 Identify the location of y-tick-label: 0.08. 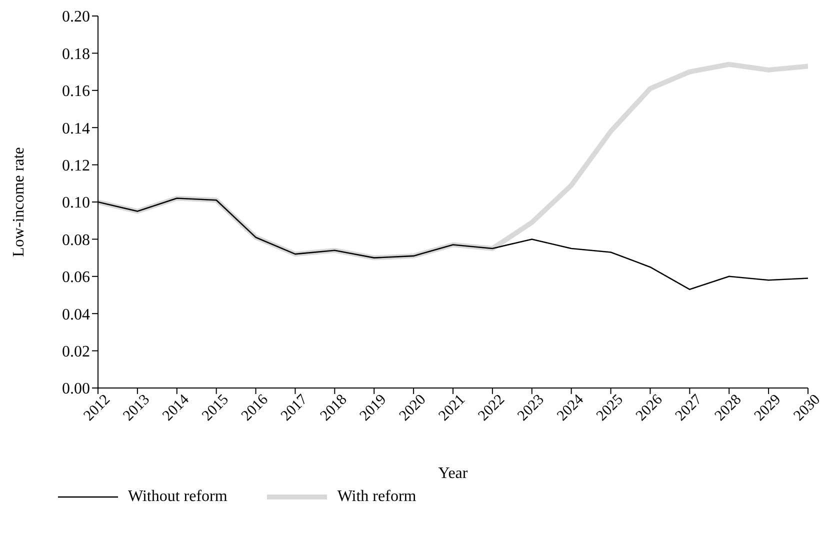
(76, 240).